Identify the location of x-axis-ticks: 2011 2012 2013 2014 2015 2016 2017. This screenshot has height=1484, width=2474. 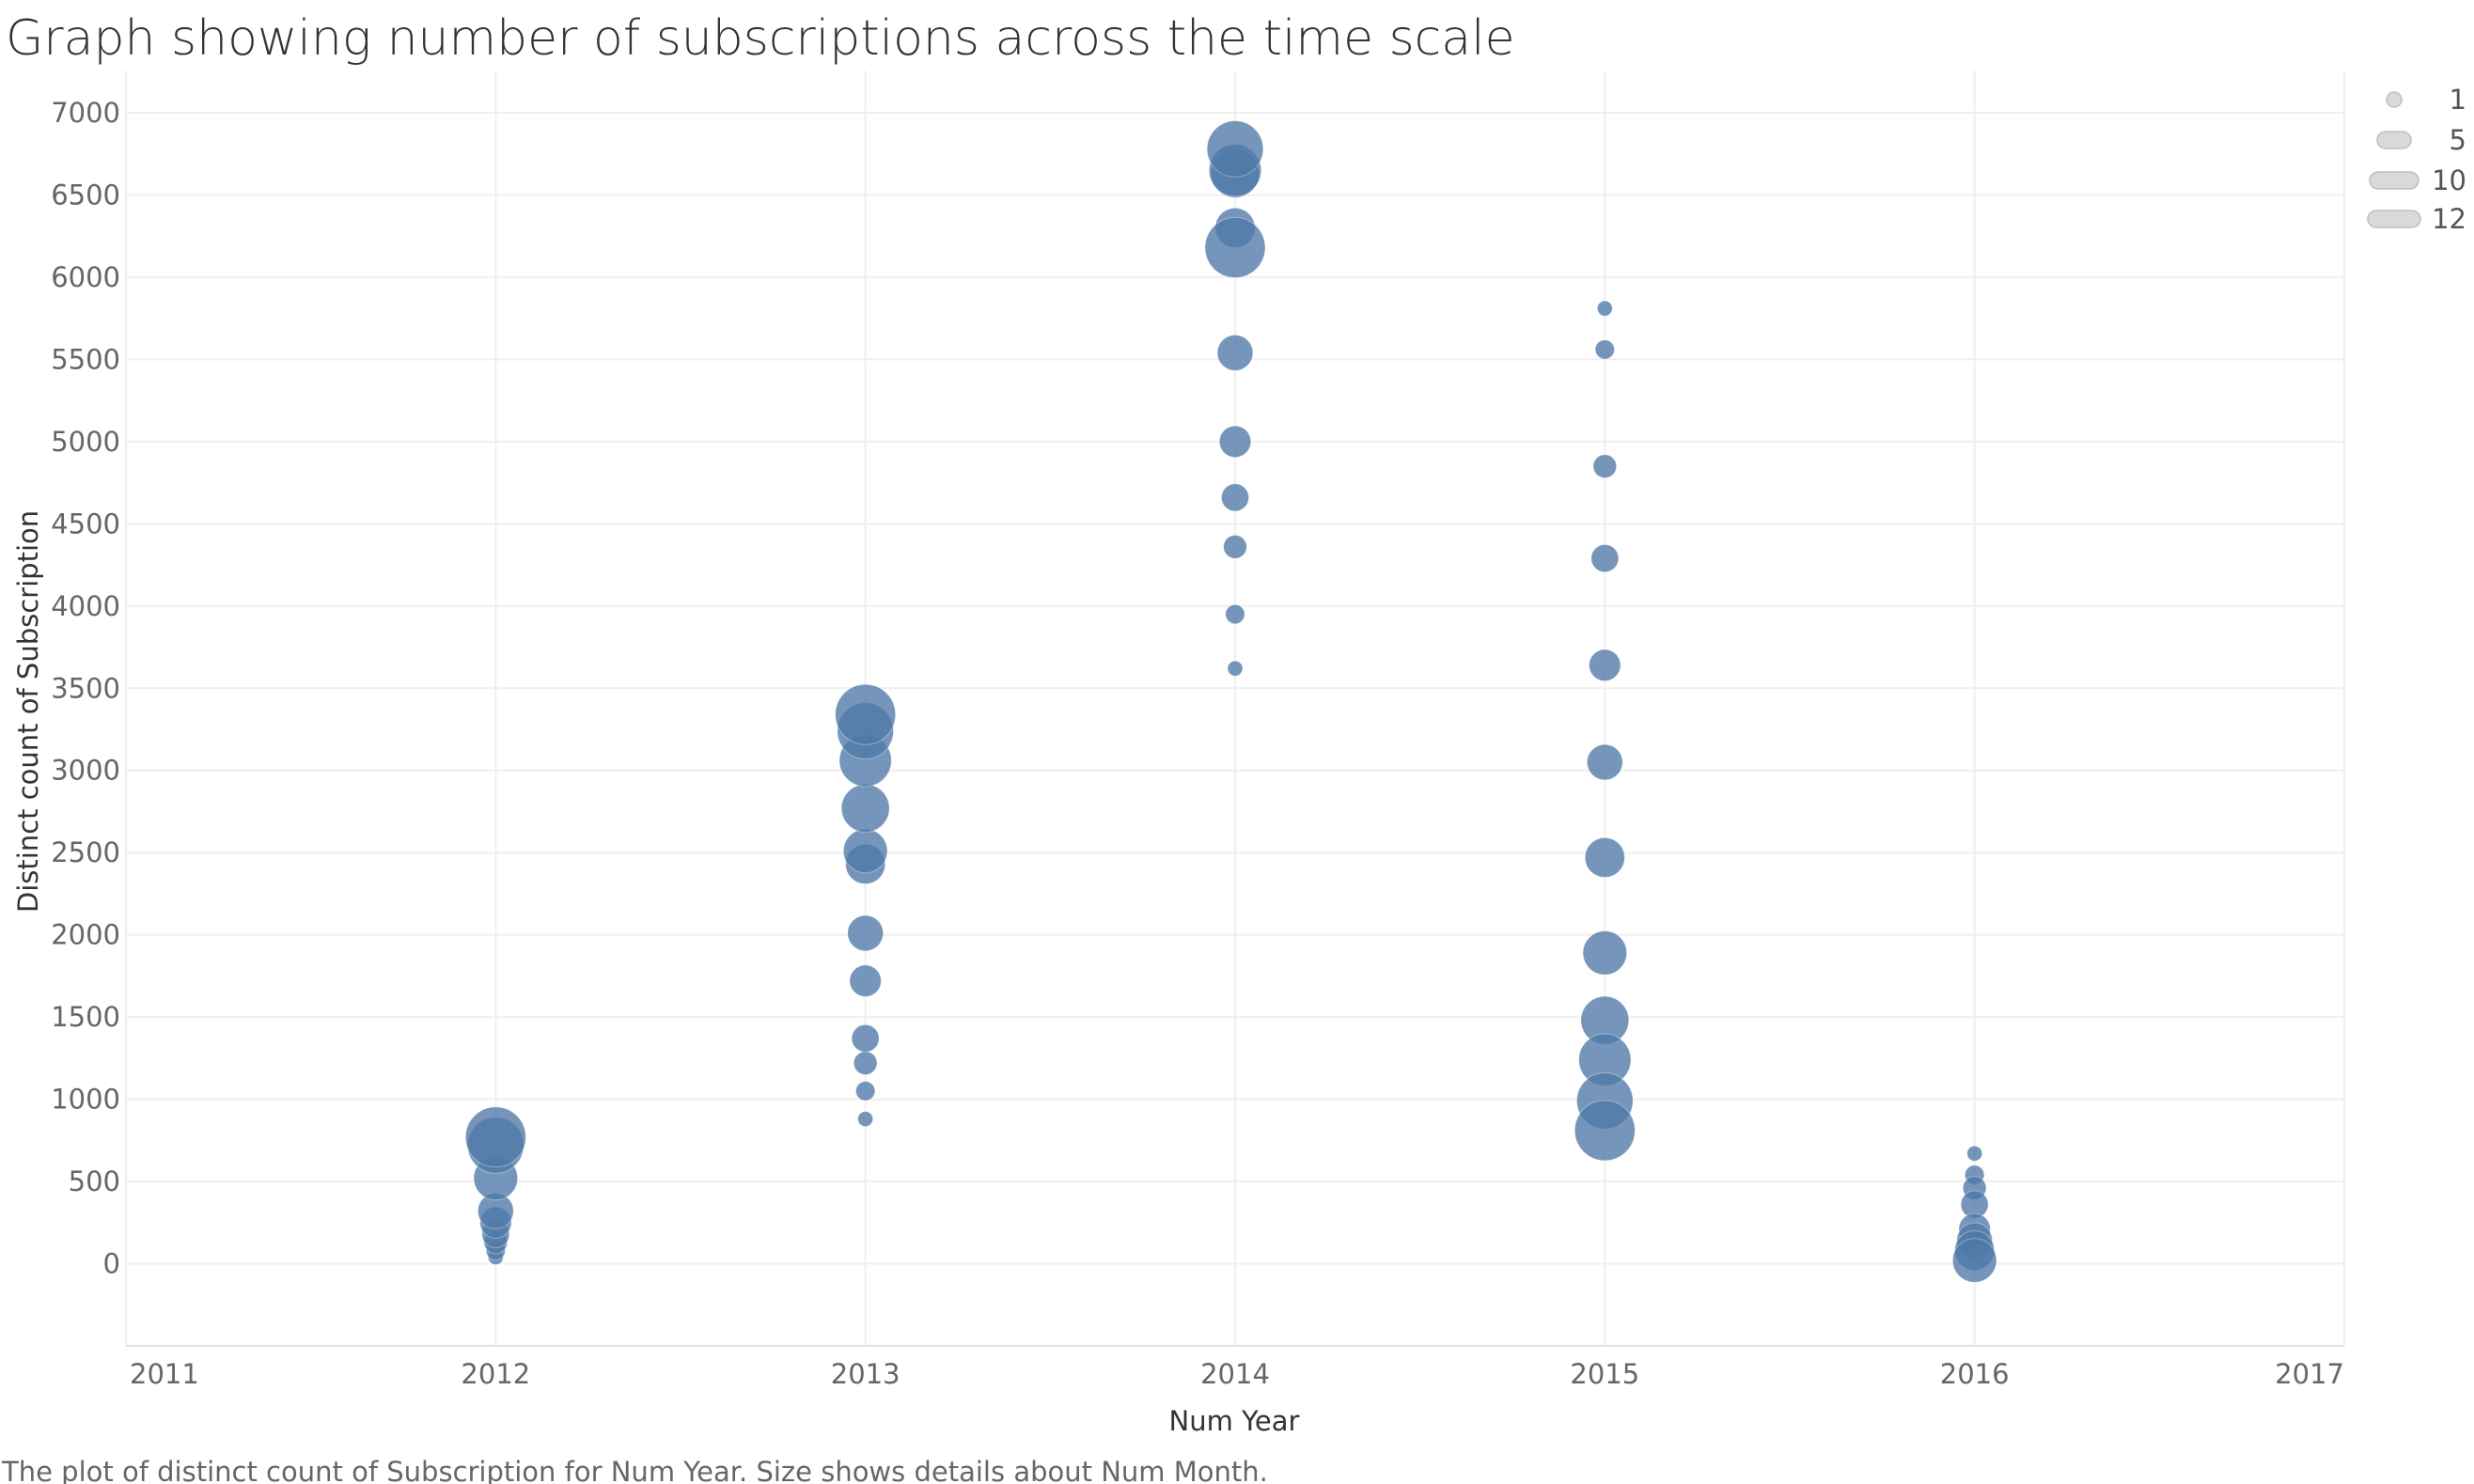
(1237, 1374).